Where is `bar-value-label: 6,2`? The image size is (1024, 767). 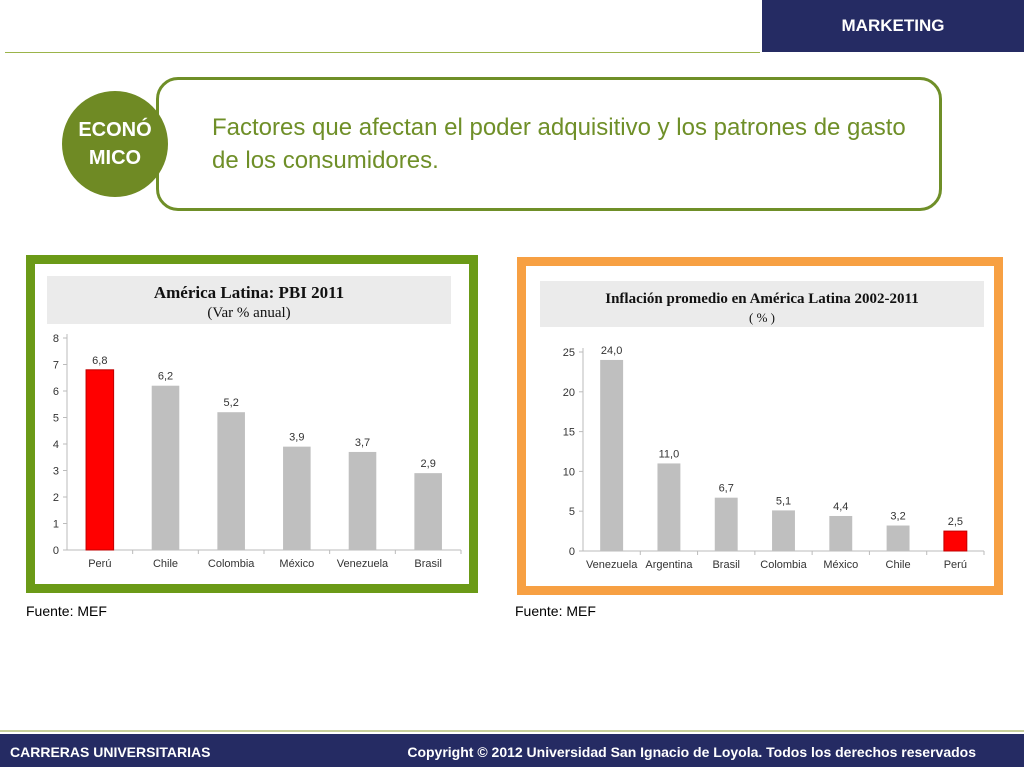 bar-value-label: 6,2 is located at coordinates (165, 377).